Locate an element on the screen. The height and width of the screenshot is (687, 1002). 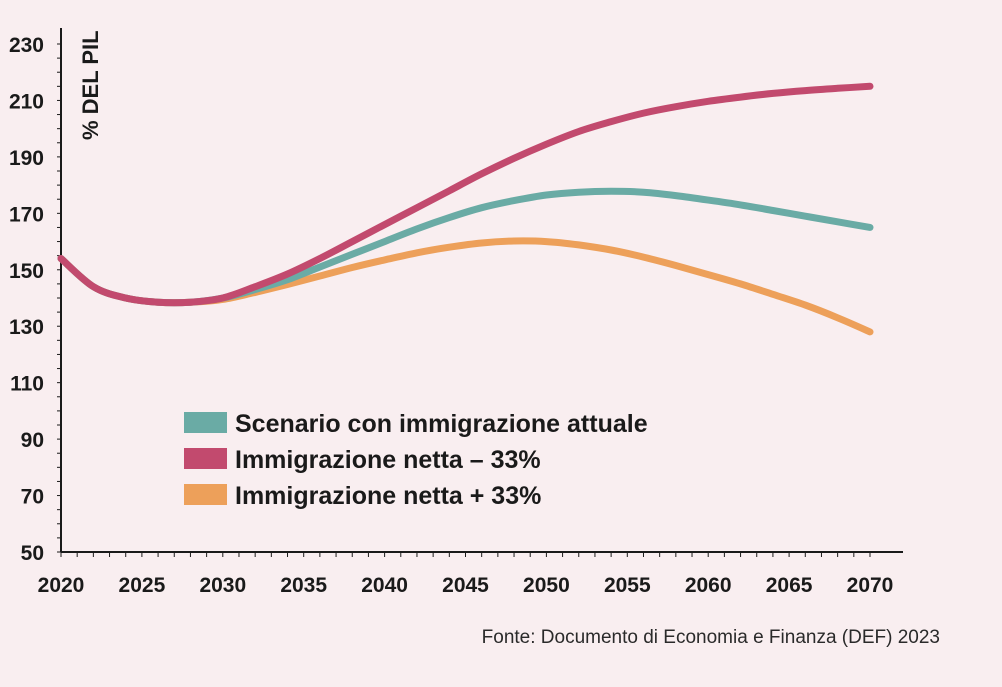
x-tick-label: 2050 is located at coordinates (546, 585).